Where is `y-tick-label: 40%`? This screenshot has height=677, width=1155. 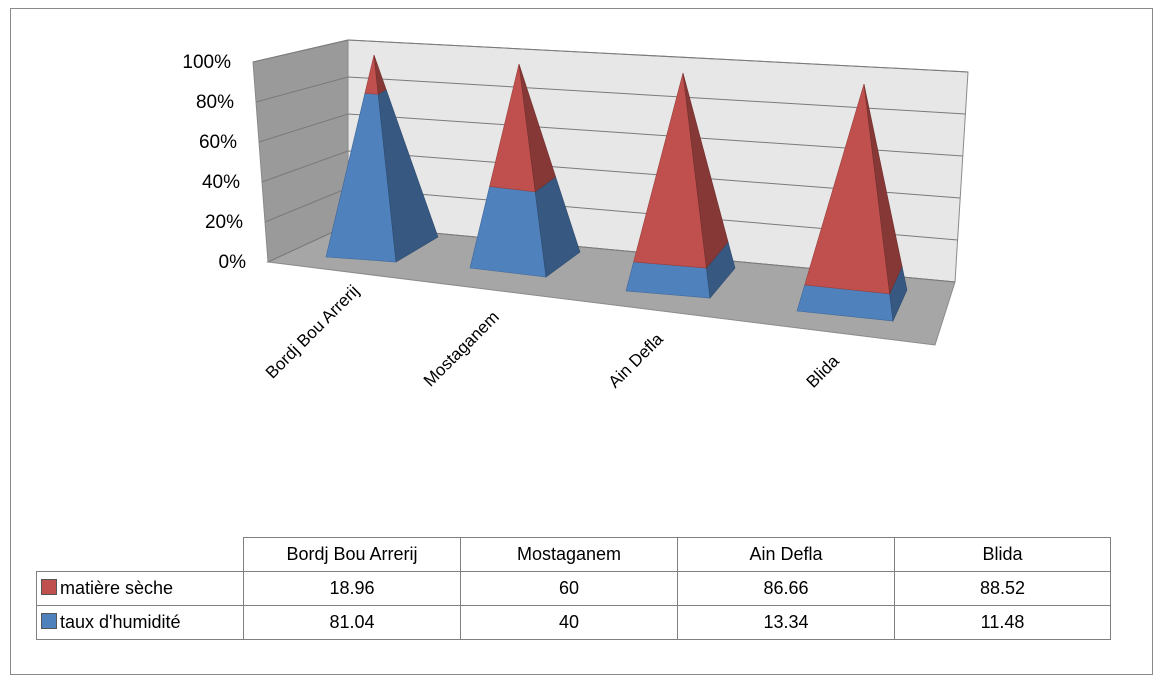
y-tick-label: 40% is located at coordinates (221, 182).